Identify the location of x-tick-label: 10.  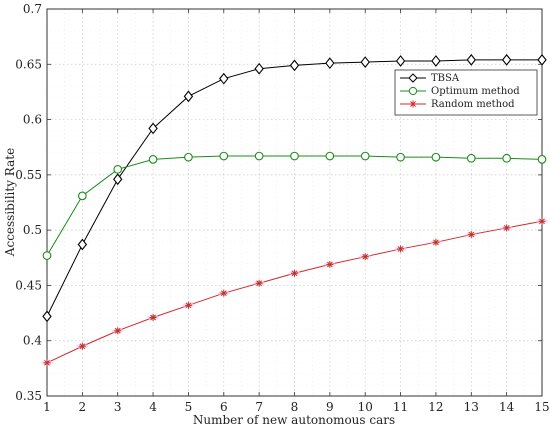
(365, 407).